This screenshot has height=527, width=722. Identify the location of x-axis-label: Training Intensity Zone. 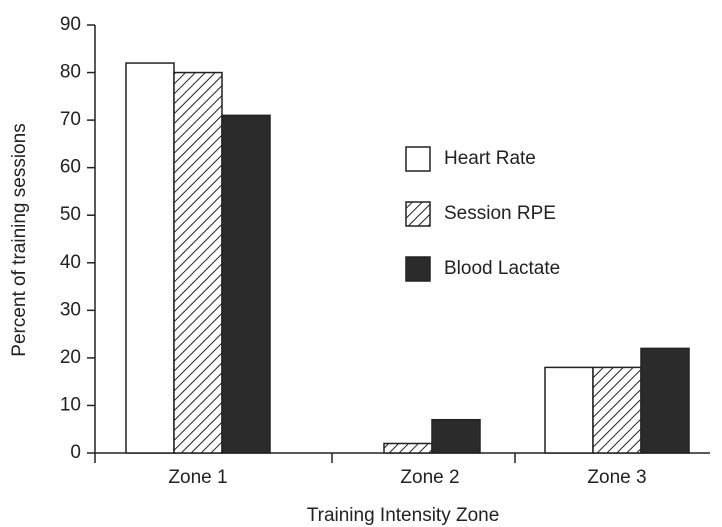
(403, 515).